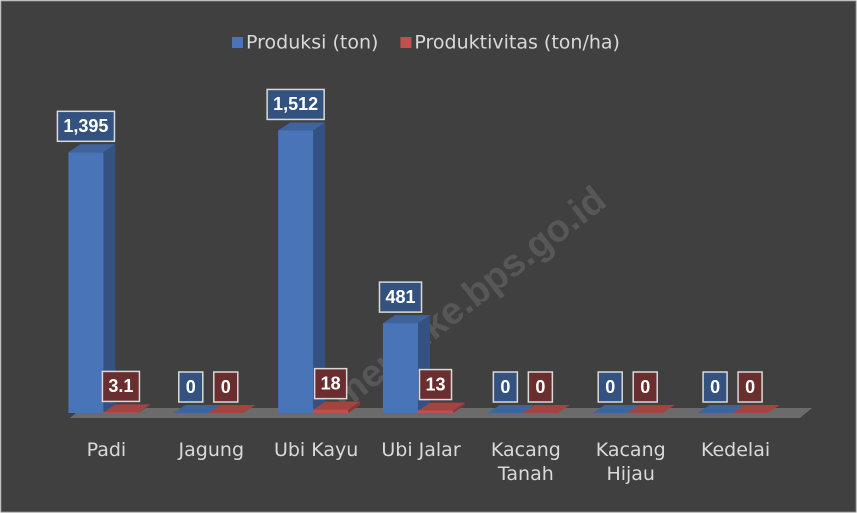  I want to click on x-tick-label: Kacang Hijau, so click(630, 462).